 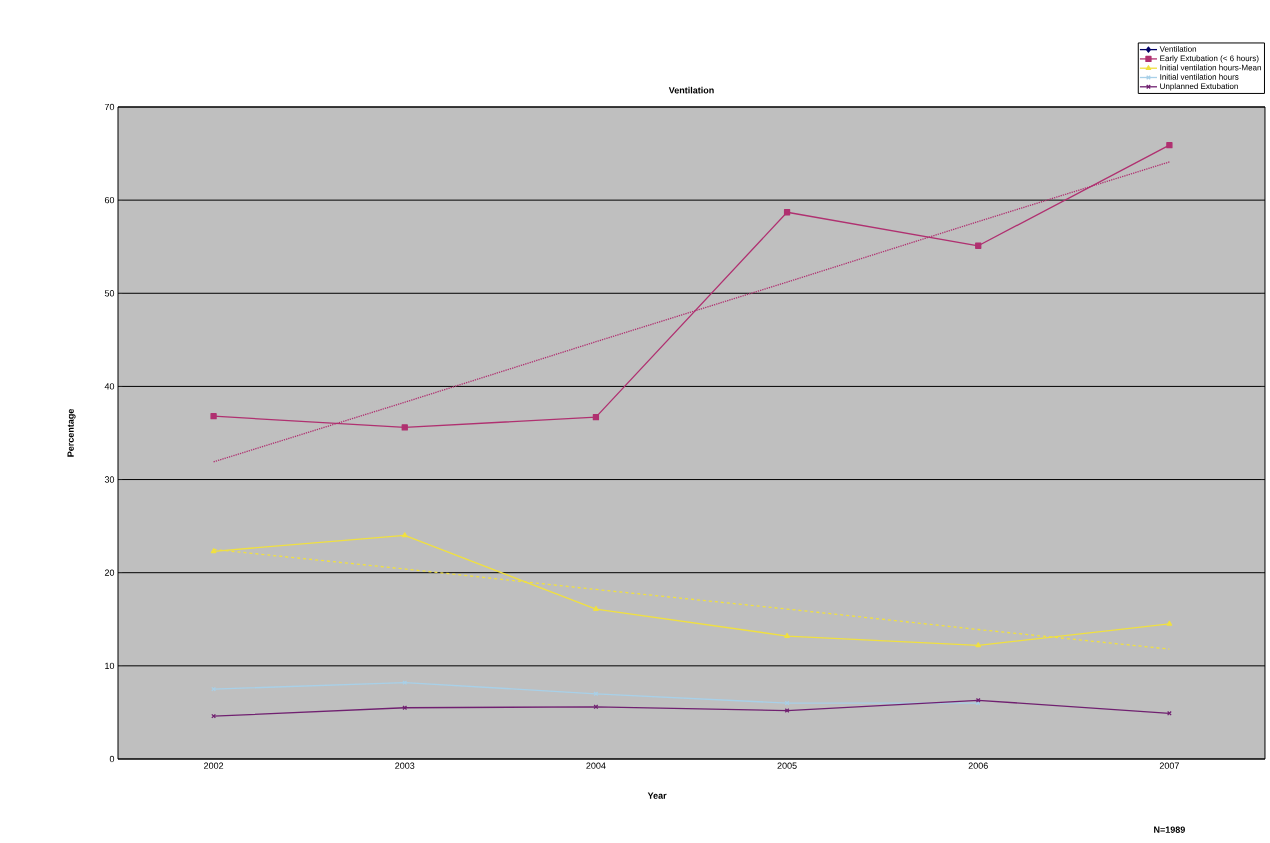 What do you see at coordinates (978, 765) in the screenshot?
I see `x-tick-label: 2006` at bounding box center [978, 765].